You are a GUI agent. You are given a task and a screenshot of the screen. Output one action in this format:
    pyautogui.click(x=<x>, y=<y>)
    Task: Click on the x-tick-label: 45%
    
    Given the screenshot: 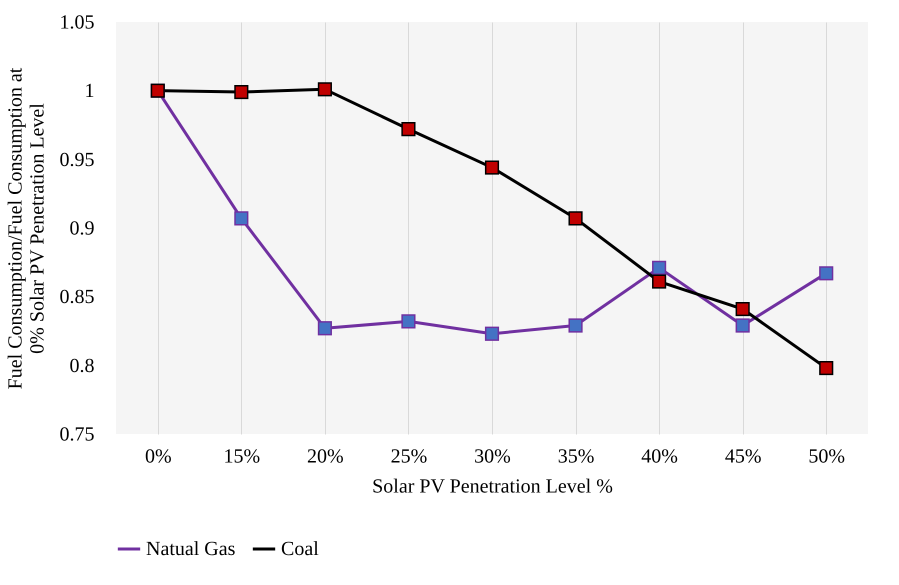 What is the action you would take?
    pyautogui.click(x=743, y=457)
    